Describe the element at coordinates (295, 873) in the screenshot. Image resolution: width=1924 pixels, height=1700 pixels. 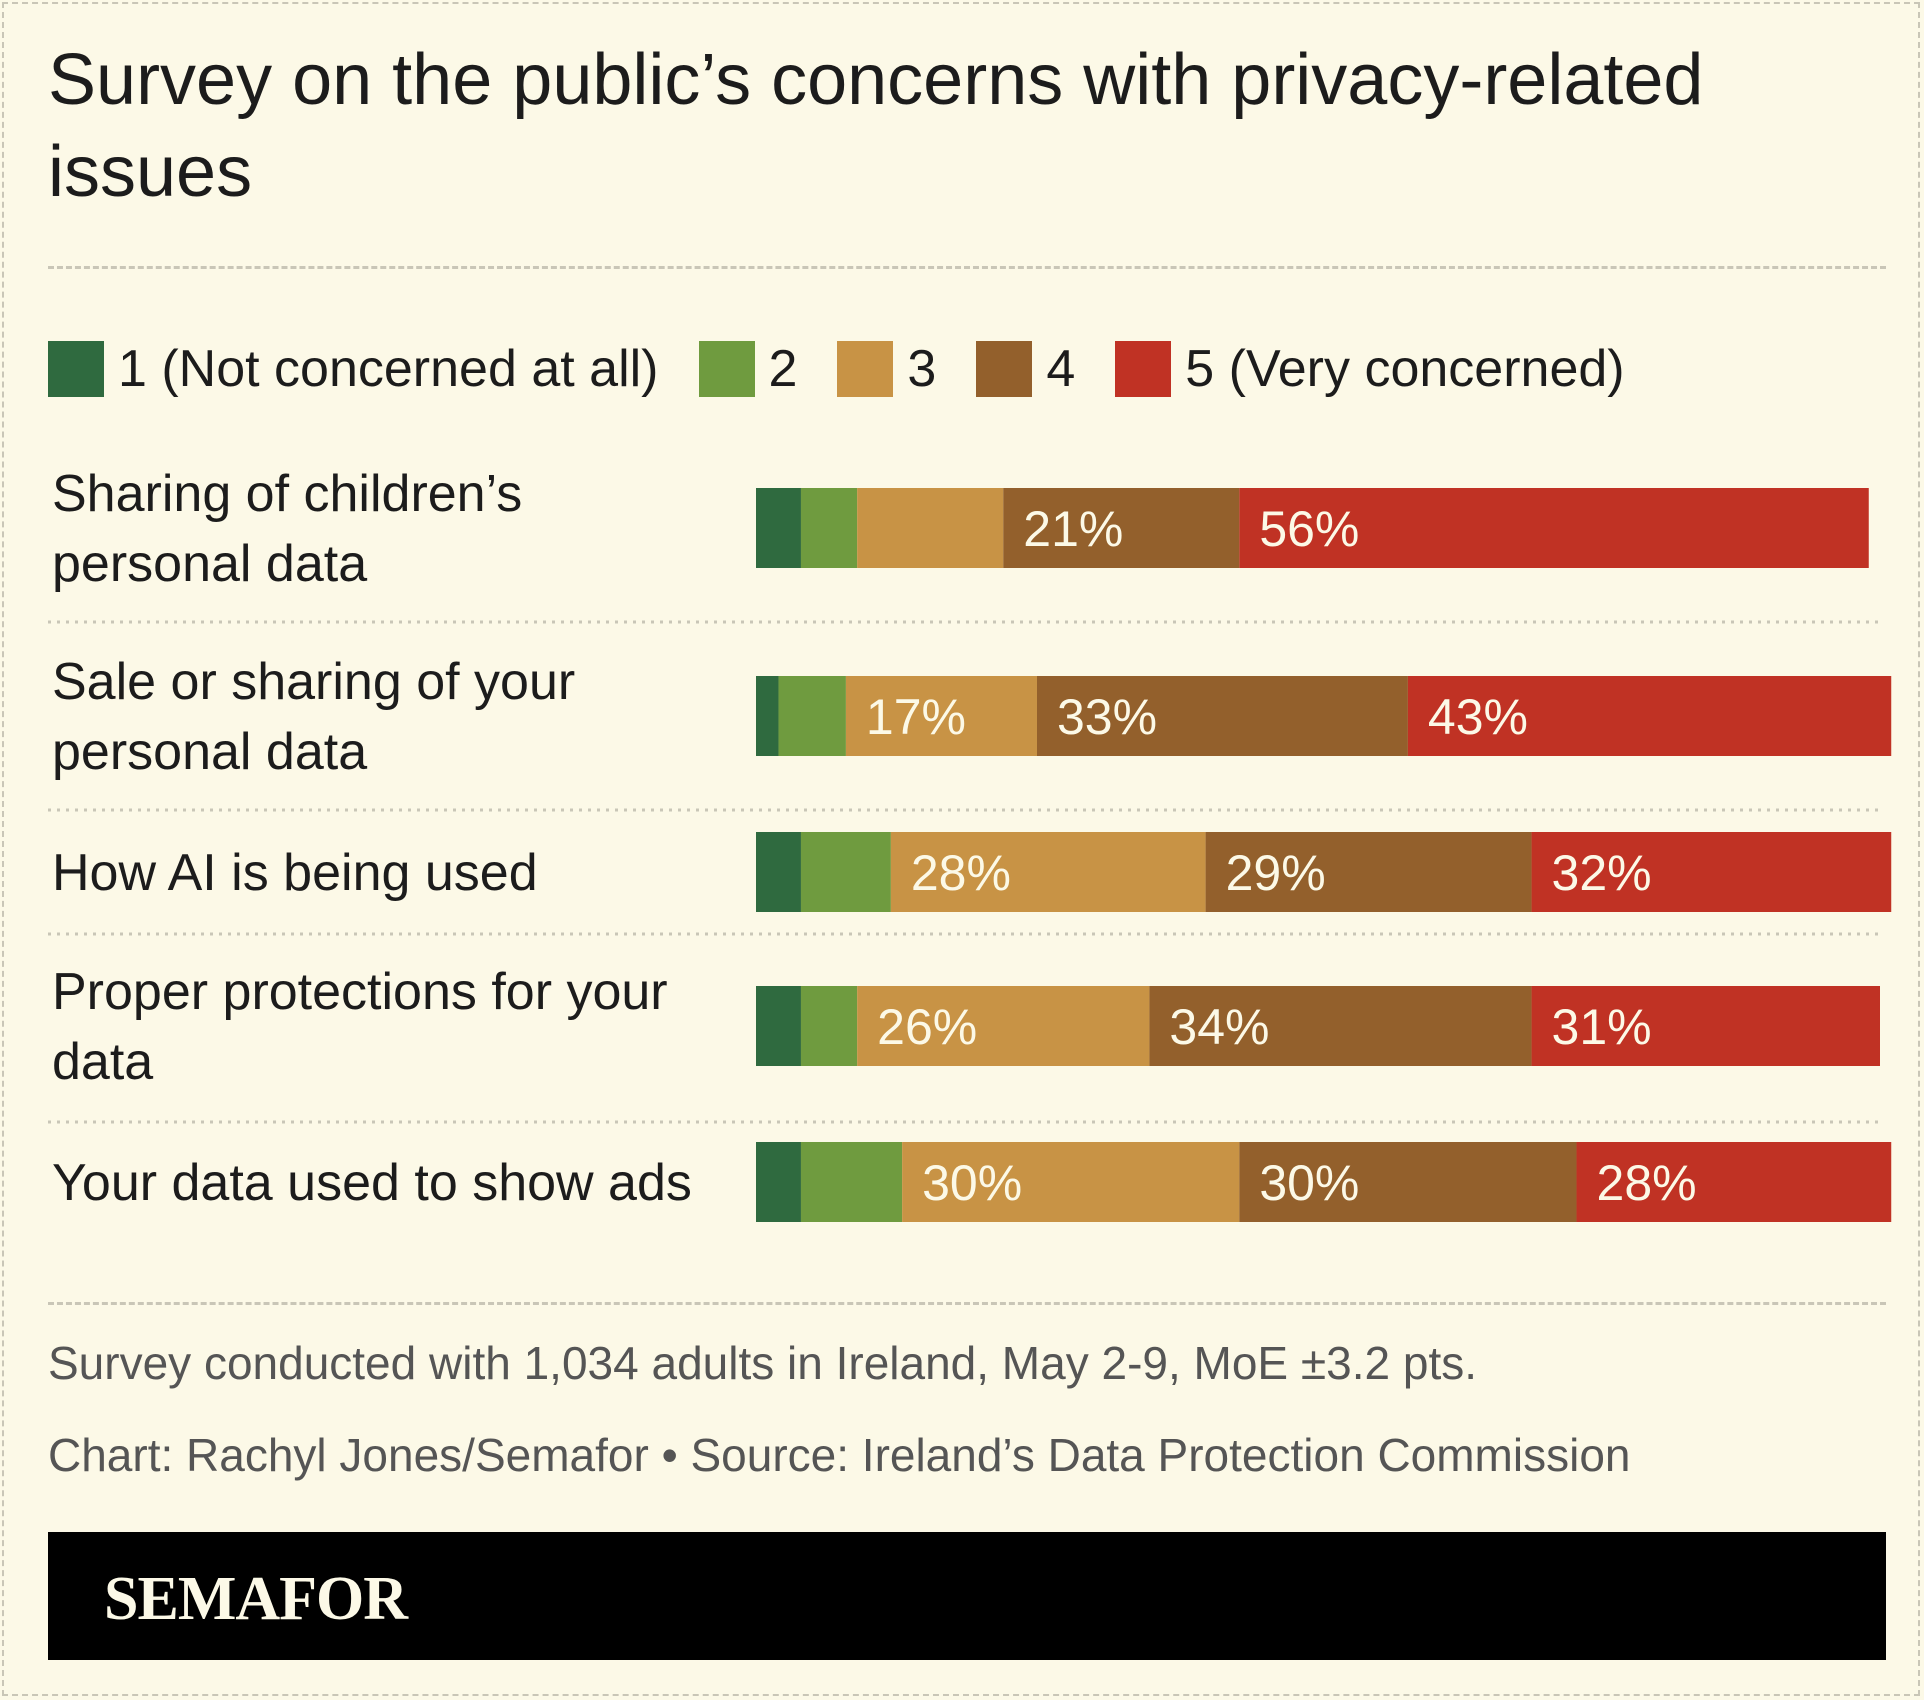
I see `category-label: How AI is being used` at that location.